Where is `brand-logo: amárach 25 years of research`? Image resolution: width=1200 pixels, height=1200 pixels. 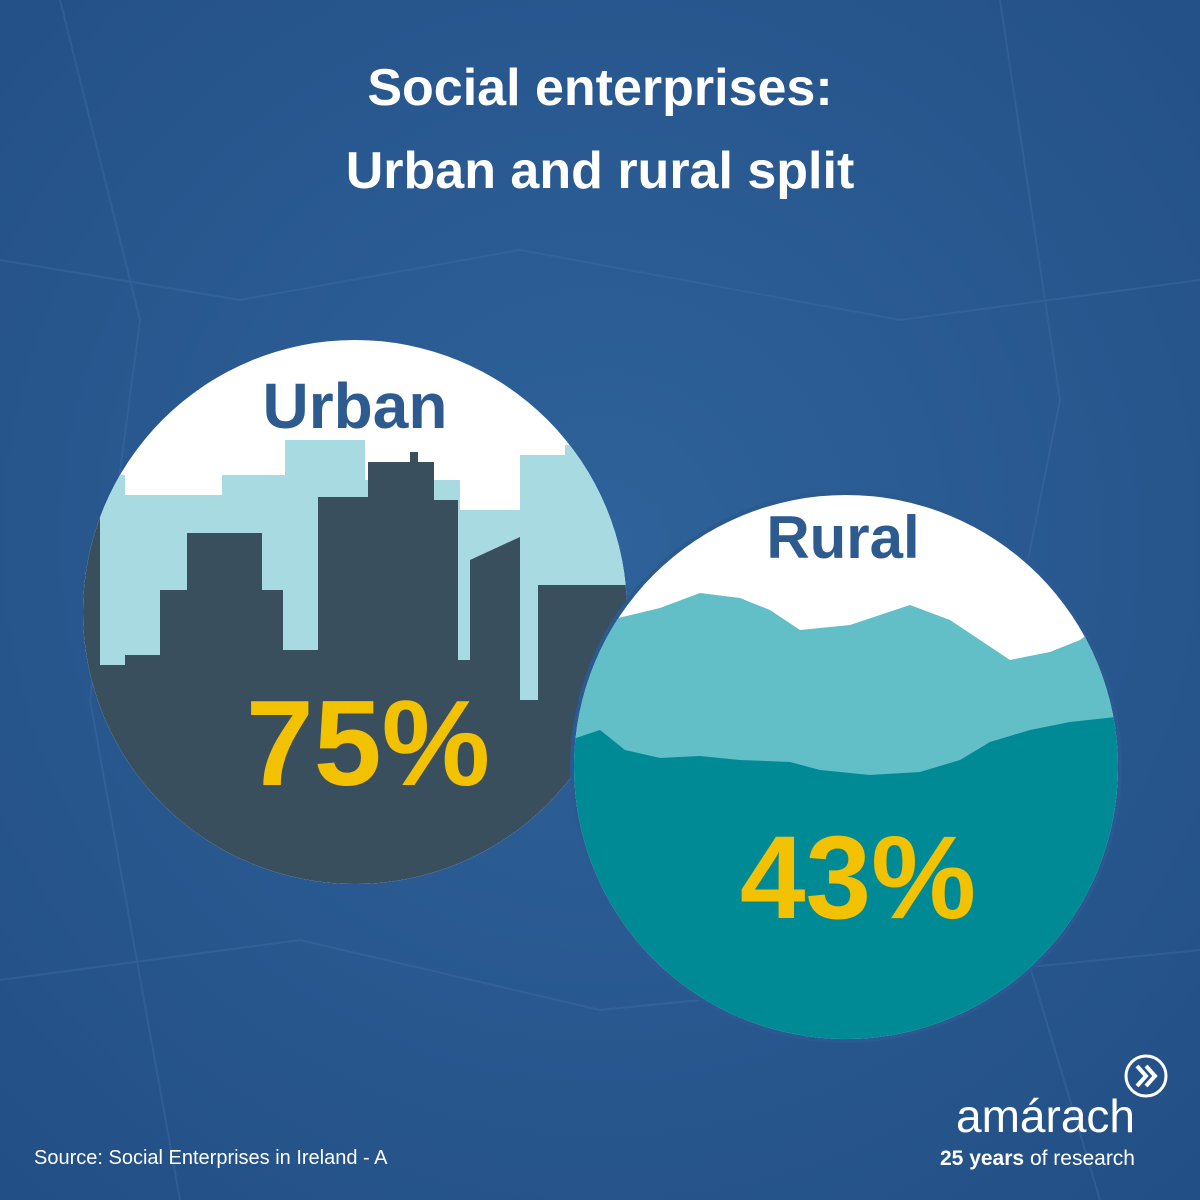
brand-logo: amárach 25 years of research is located at coordinates (1054, 1112).